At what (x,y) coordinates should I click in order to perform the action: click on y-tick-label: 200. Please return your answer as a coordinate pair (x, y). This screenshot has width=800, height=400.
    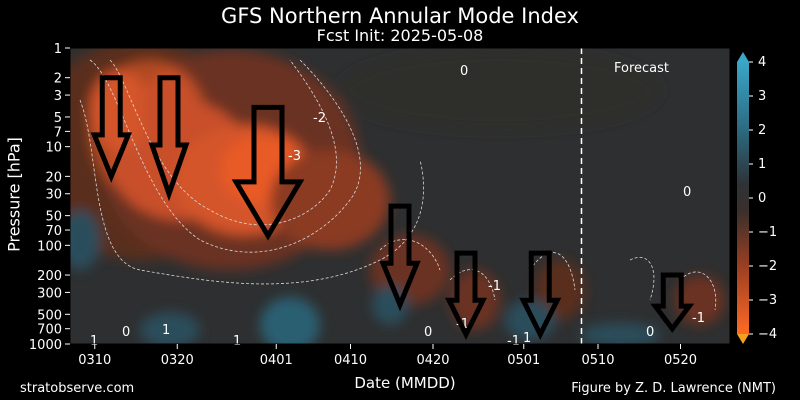
    Looking at the image, I should click on (49, 276).